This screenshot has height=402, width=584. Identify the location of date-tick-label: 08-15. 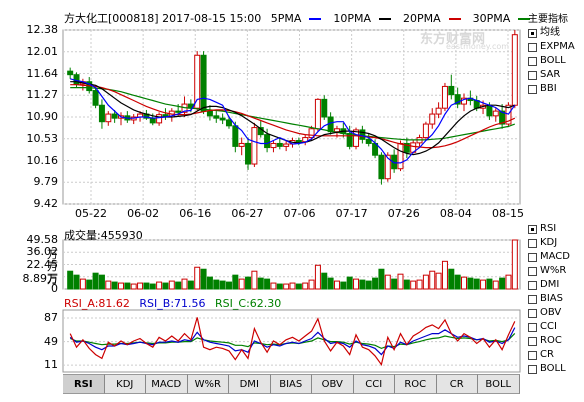
(508, 213).